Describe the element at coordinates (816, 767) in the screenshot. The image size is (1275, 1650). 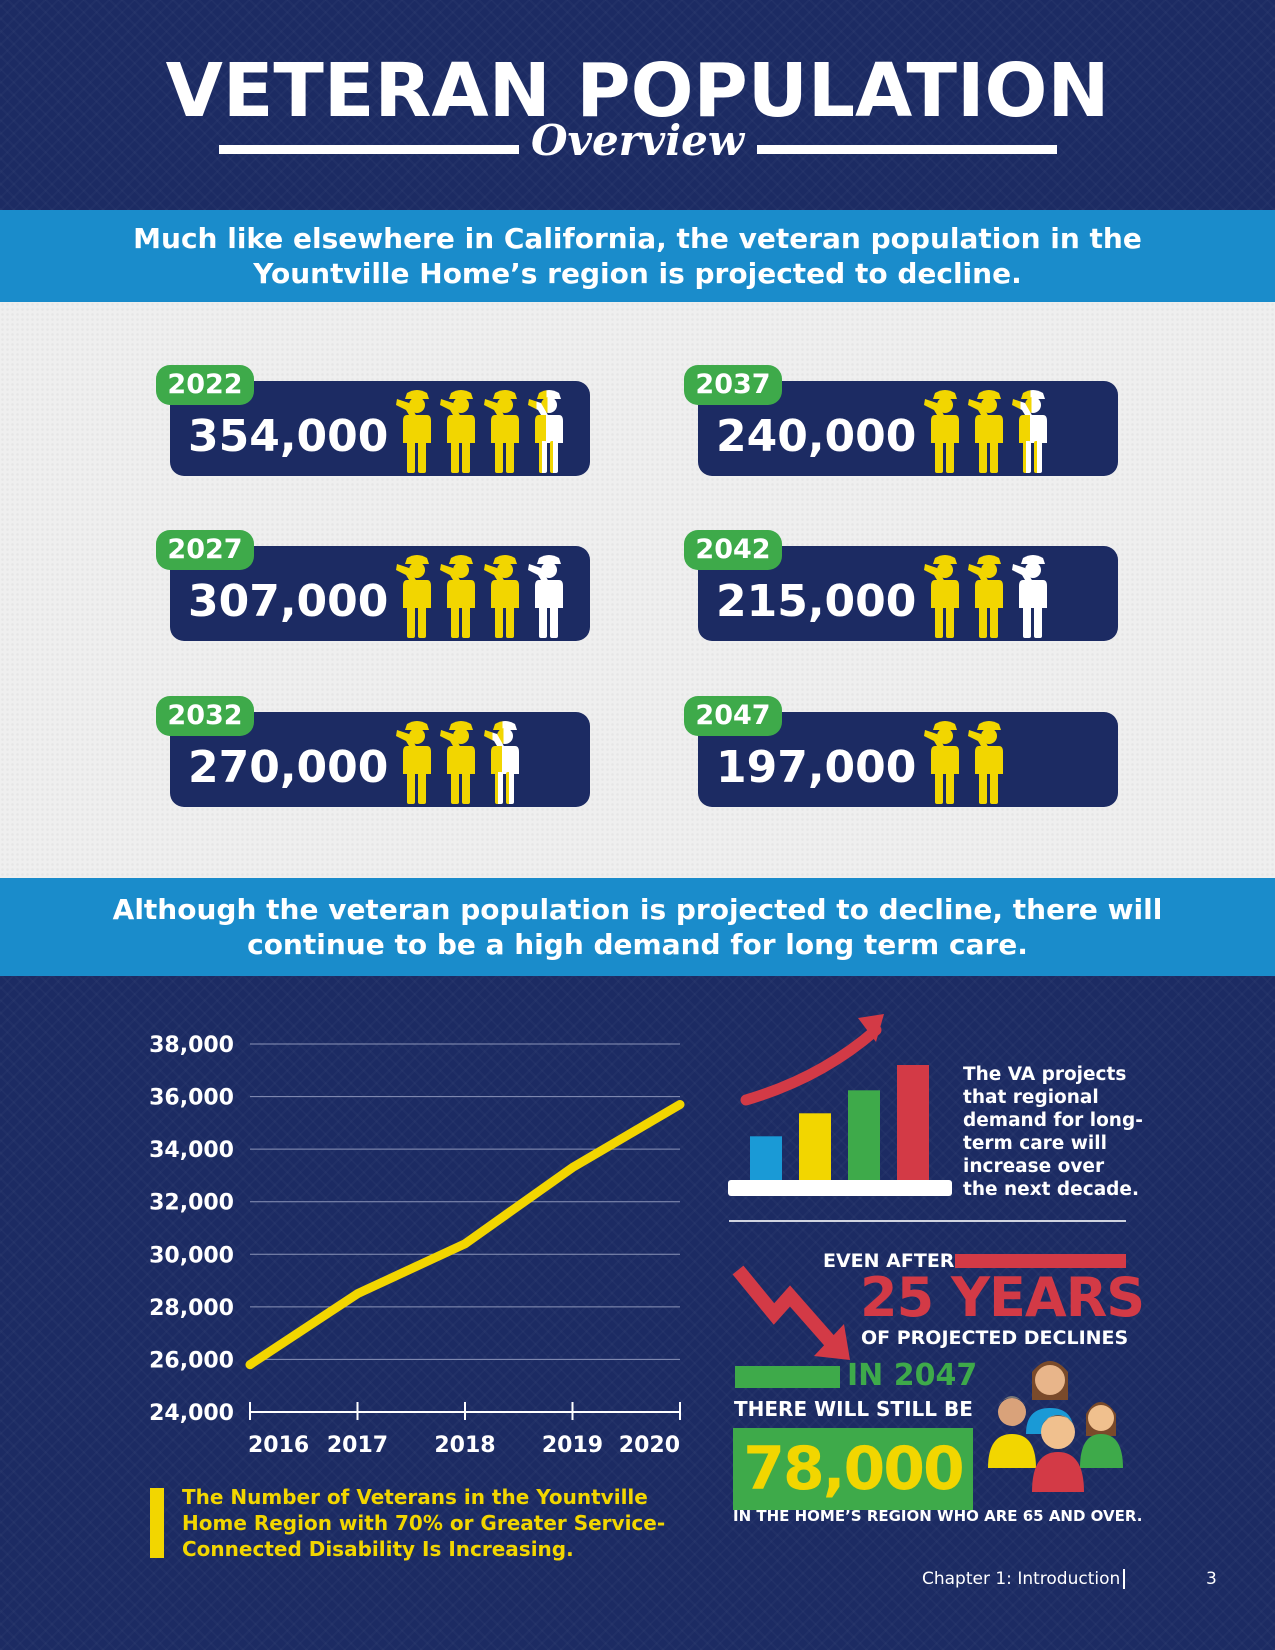
I see `population-value: 197,000` at that location.